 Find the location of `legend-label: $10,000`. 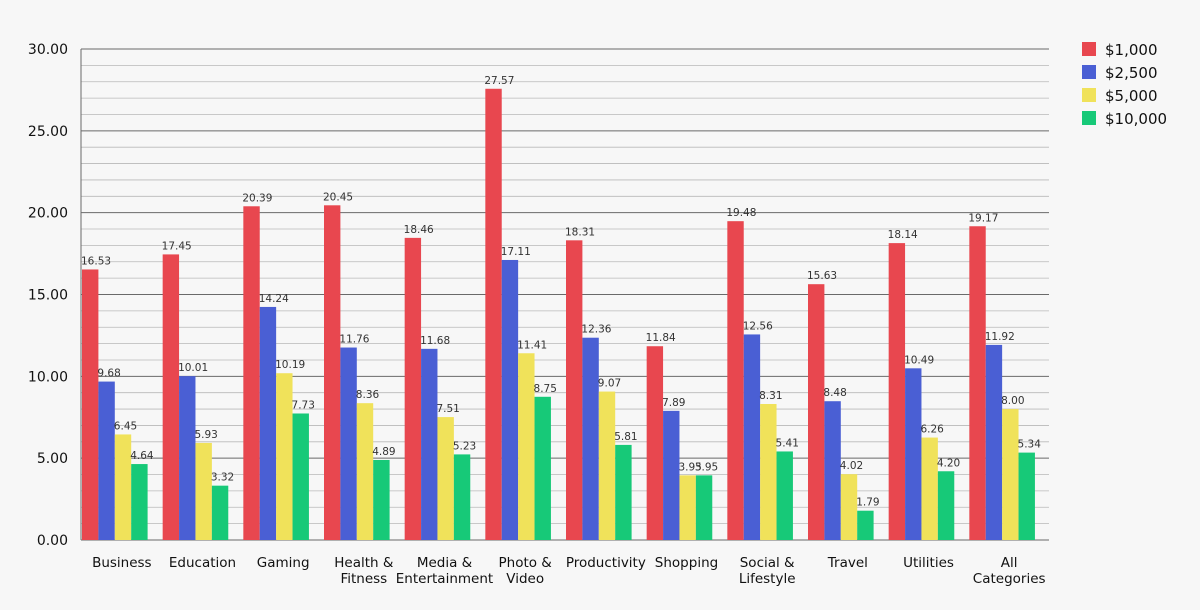

legend-label: $10,000 is located at coordinates (1136, 119).